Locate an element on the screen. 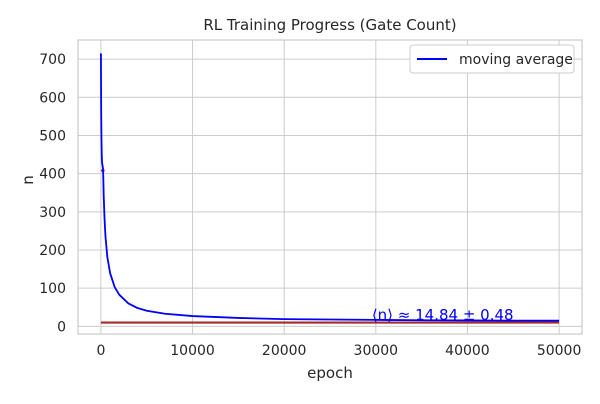 The height and width of the screenshot is (404, 600). legend: moving average is located at coordinates (492, 59).